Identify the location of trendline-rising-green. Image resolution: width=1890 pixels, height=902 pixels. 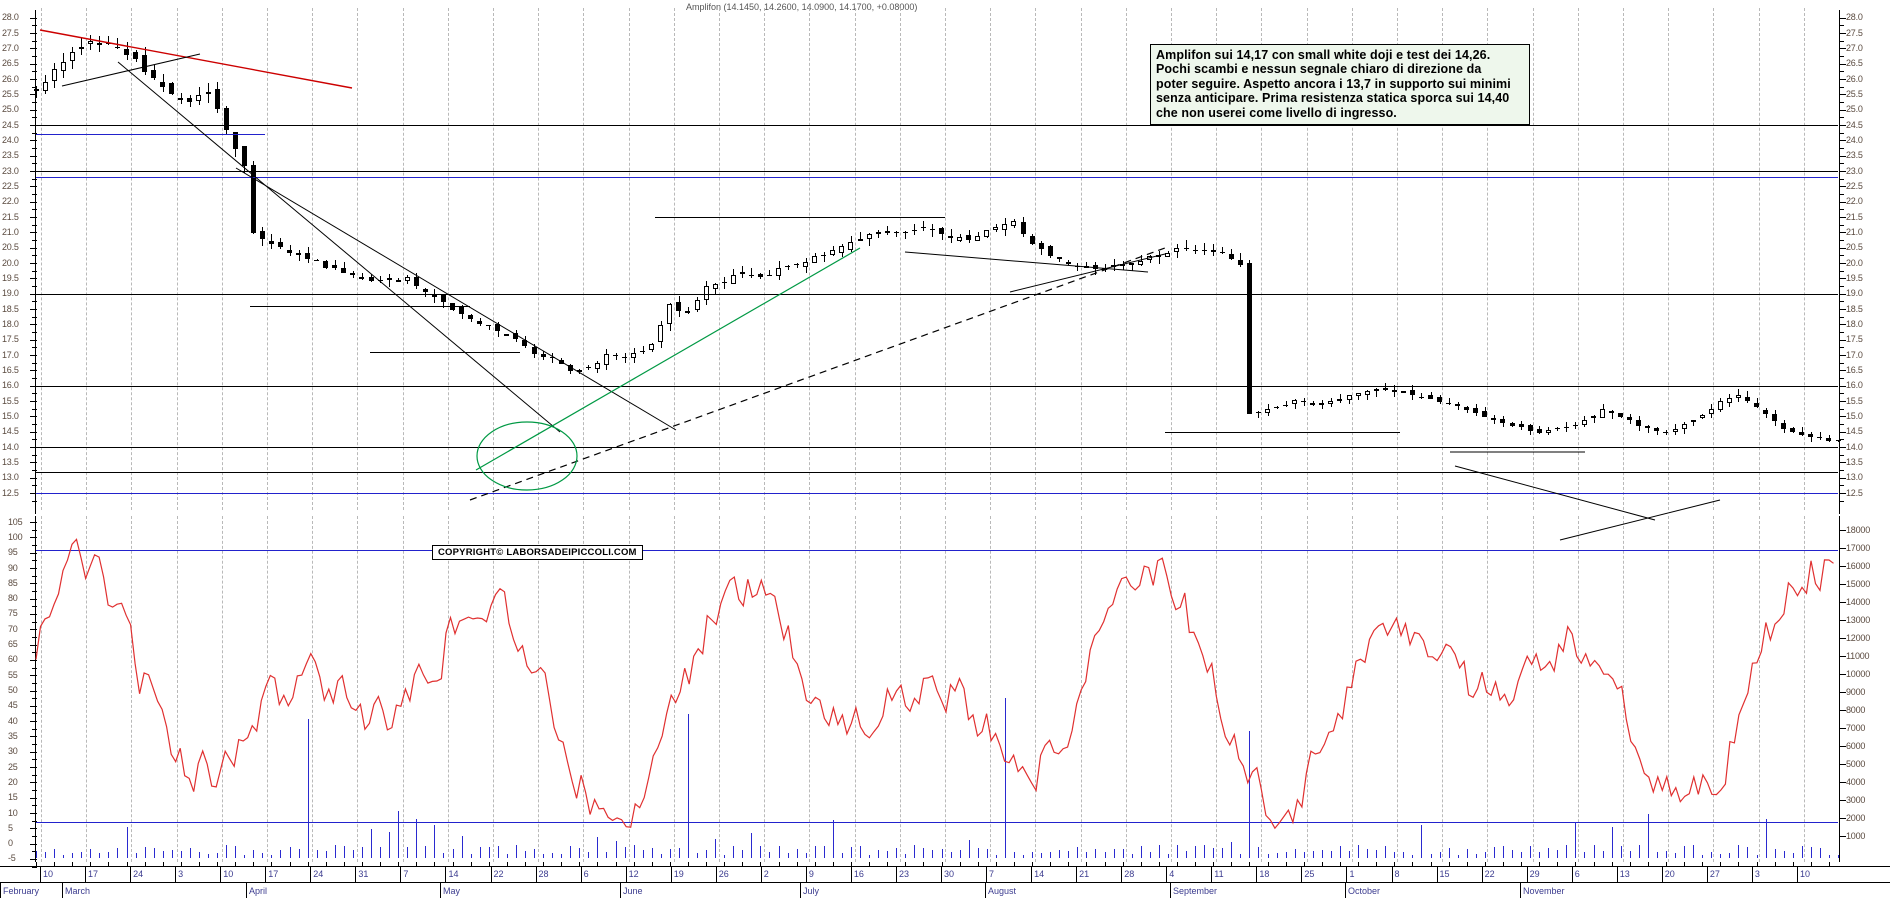
(668, 359).